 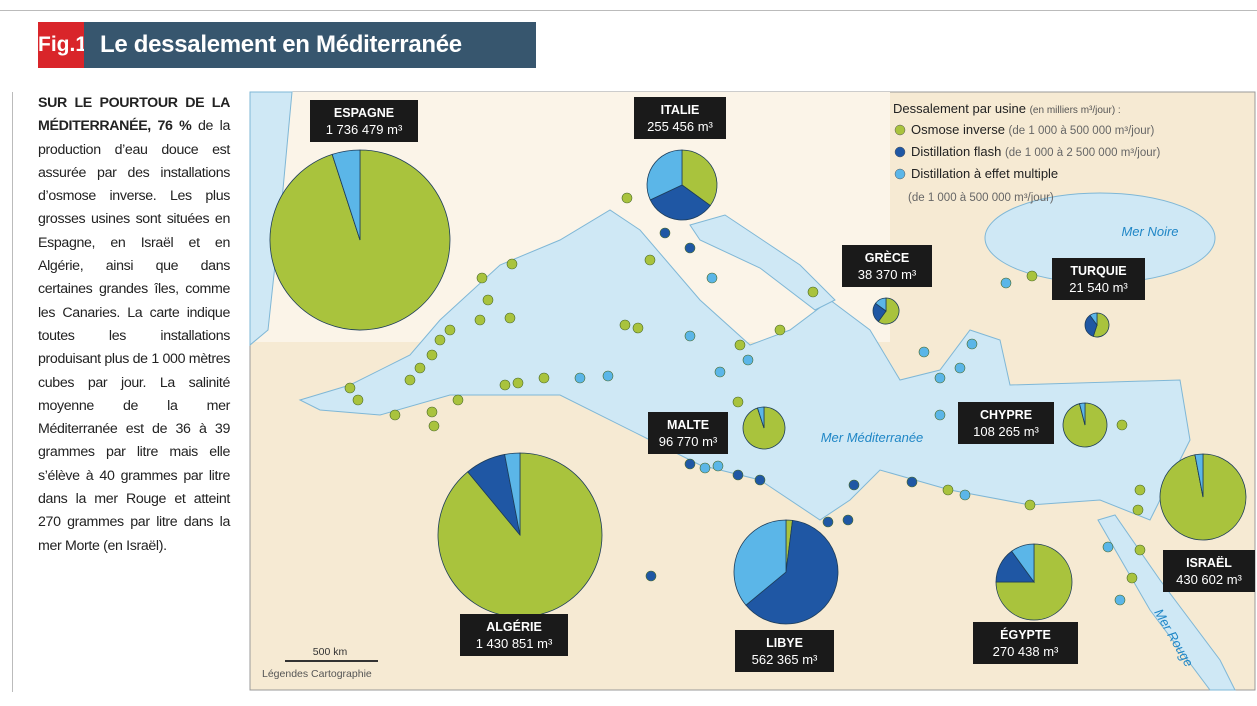 I want to click on sea-label: Mer Méditerranée, so click(x=872, y=437).